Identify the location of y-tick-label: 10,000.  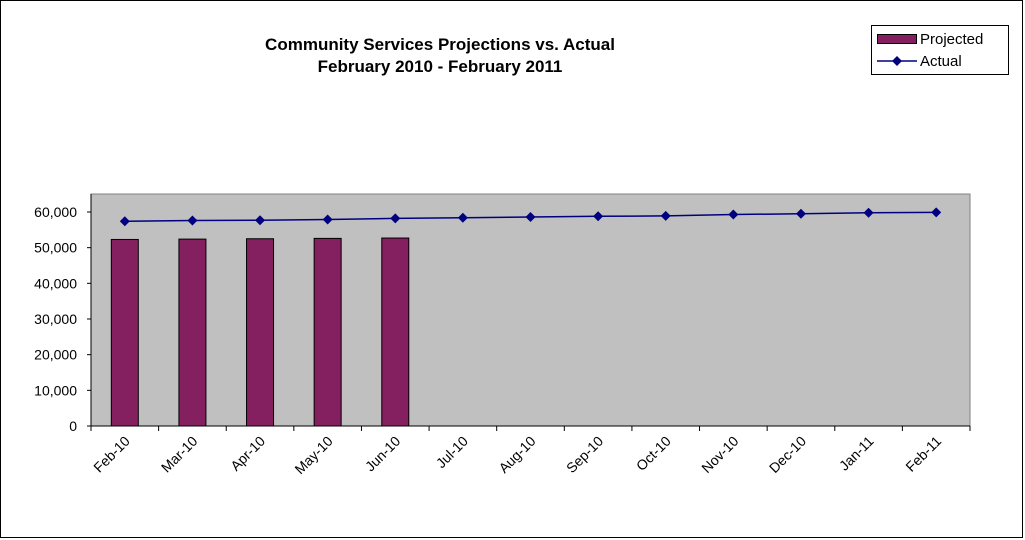
(55, 390).